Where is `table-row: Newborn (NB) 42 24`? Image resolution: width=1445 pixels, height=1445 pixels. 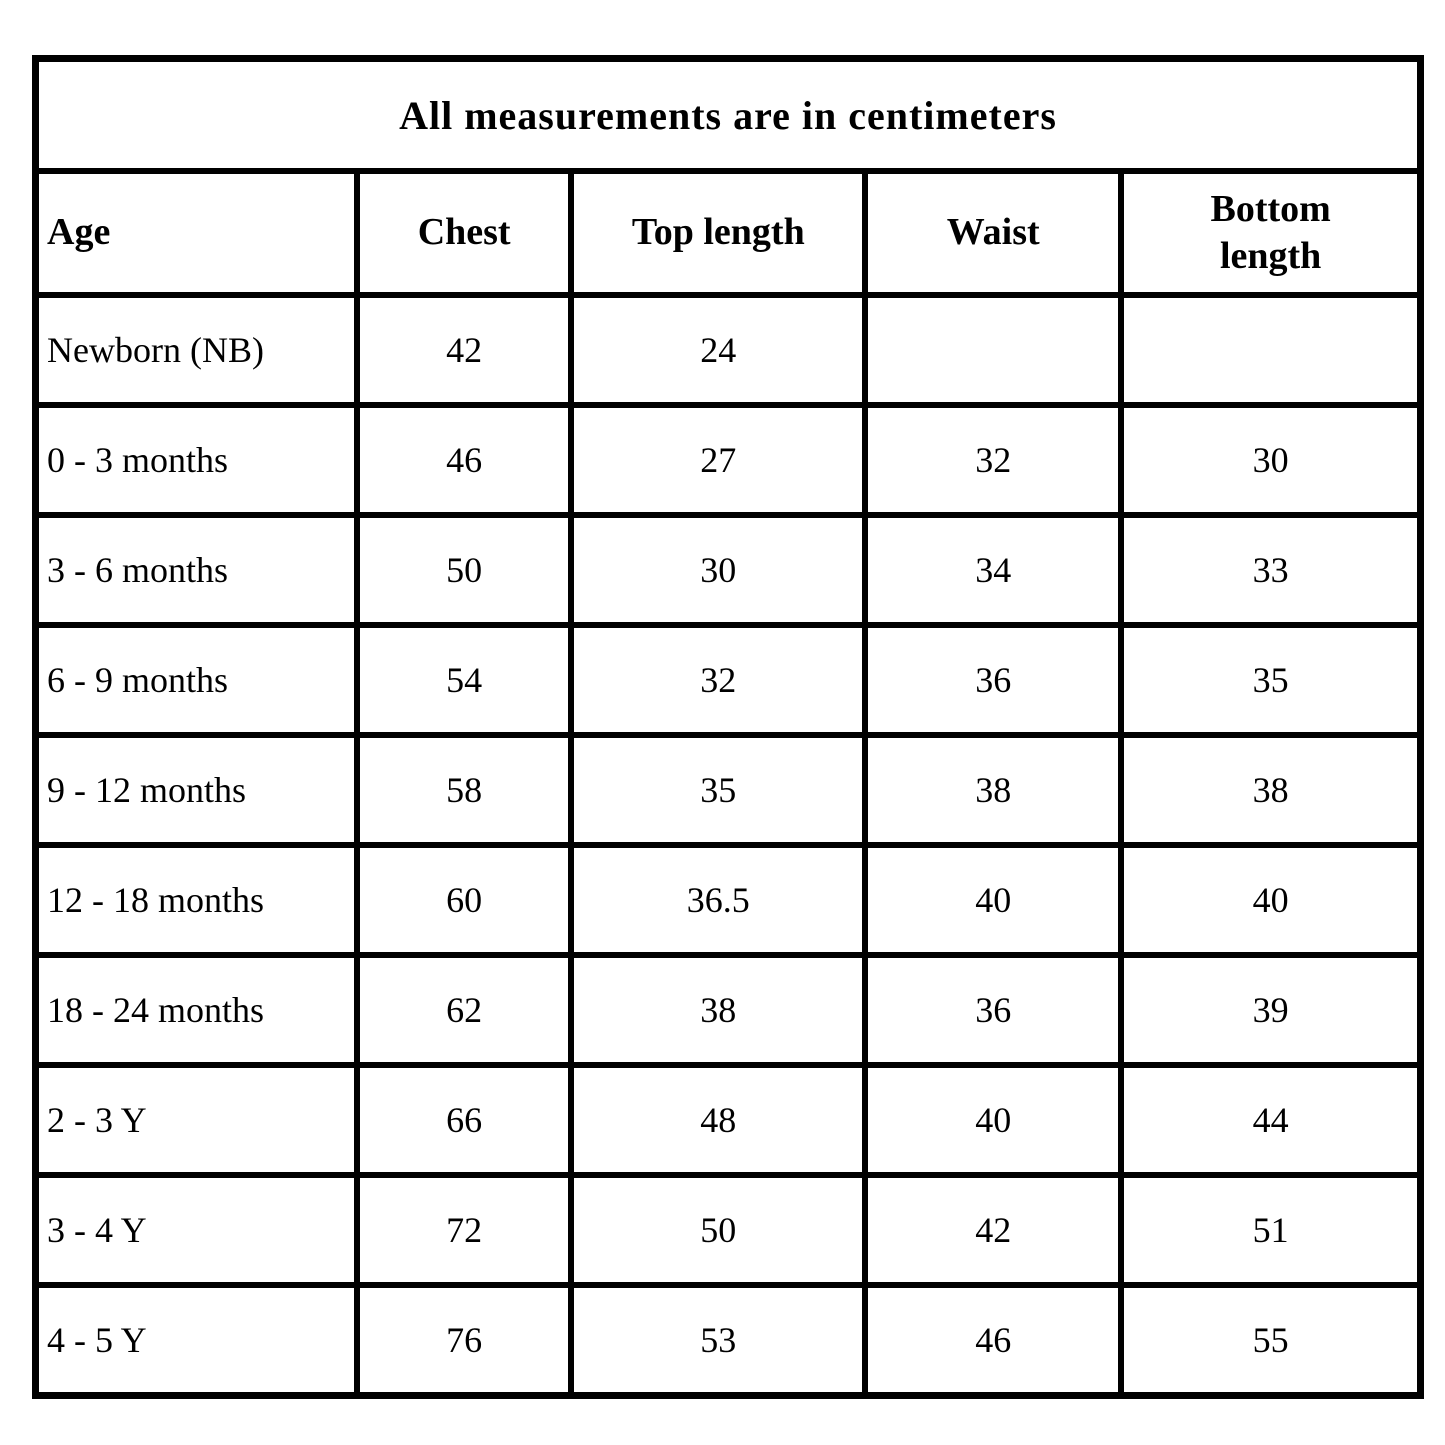
table-row: Newborn (NB) 42 24 is located at coordinates (728, 350).